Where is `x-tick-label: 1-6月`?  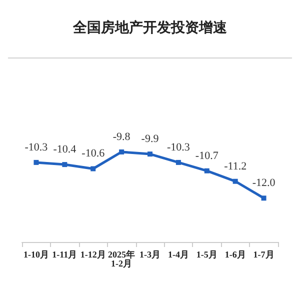
x-tick-label: 1-6月 is located at coordinates (235, 255).